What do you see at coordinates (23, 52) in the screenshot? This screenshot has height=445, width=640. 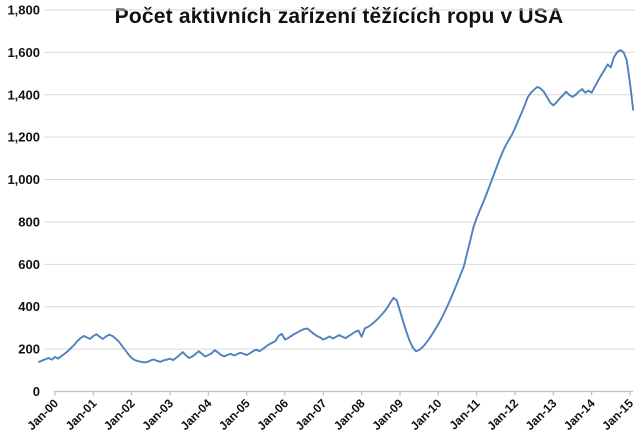 I see `y-tick-label: 1,600` at bounding box center [23, 52].